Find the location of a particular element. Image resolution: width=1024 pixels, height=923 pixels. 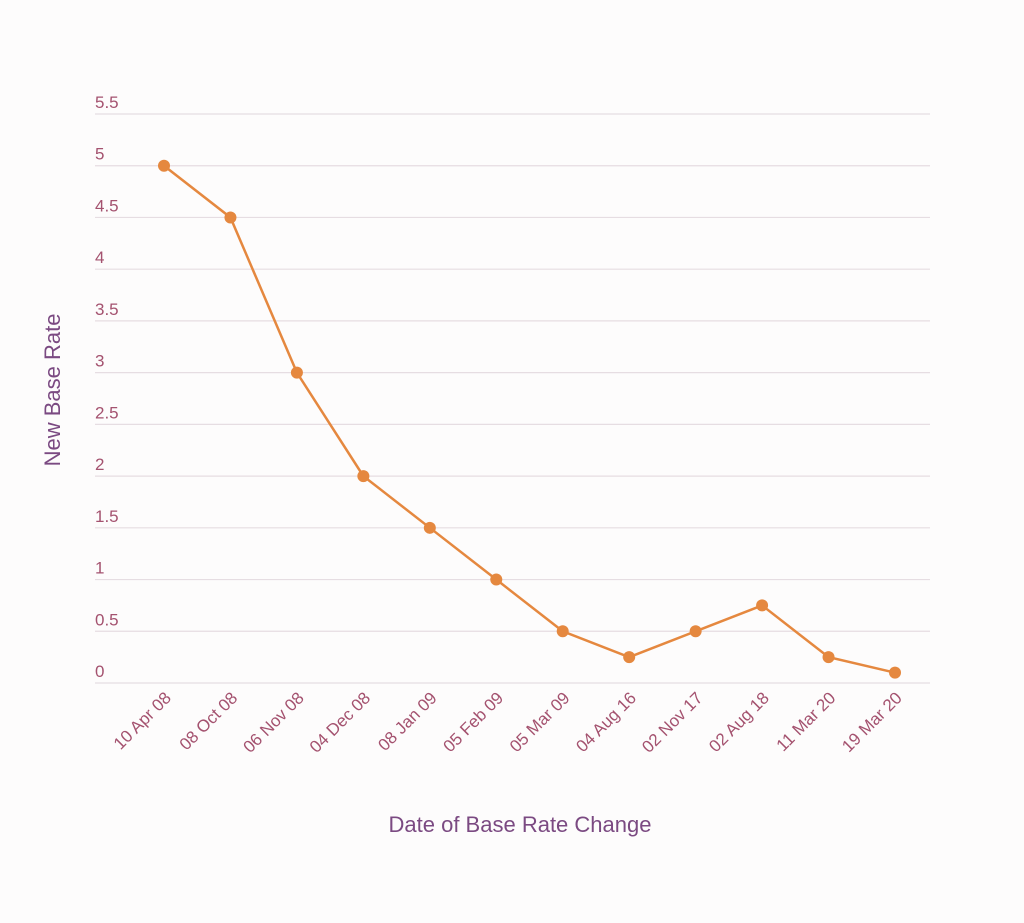

y-axis-title: New Base Rate is located at coordinates (52, 390).